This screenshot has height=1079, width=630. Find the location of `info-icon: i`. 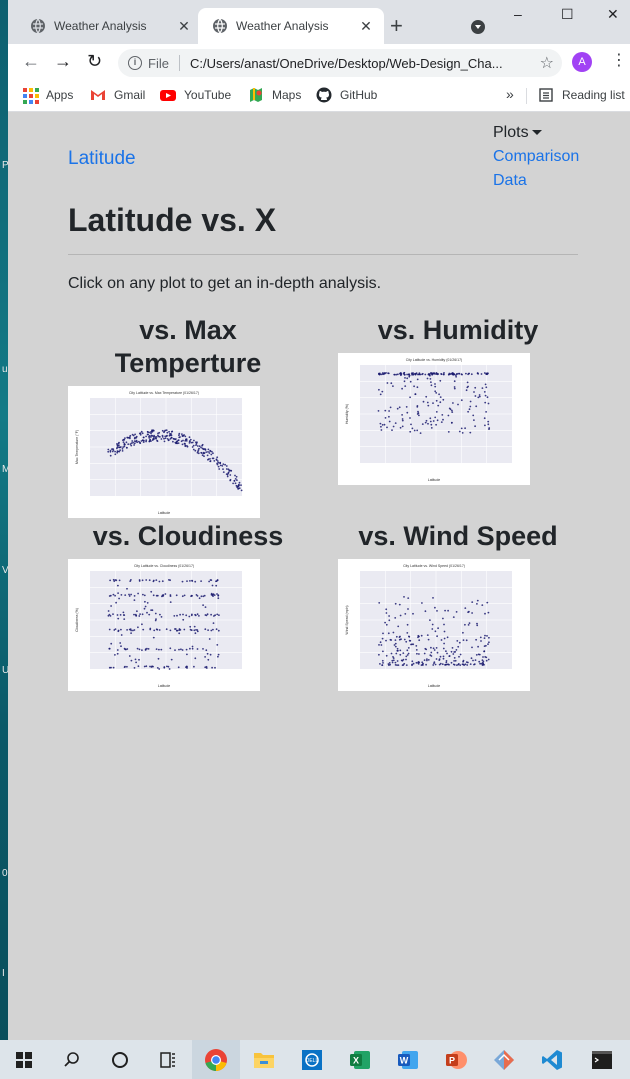

info-icon: i is located at coordinates (135, 63).